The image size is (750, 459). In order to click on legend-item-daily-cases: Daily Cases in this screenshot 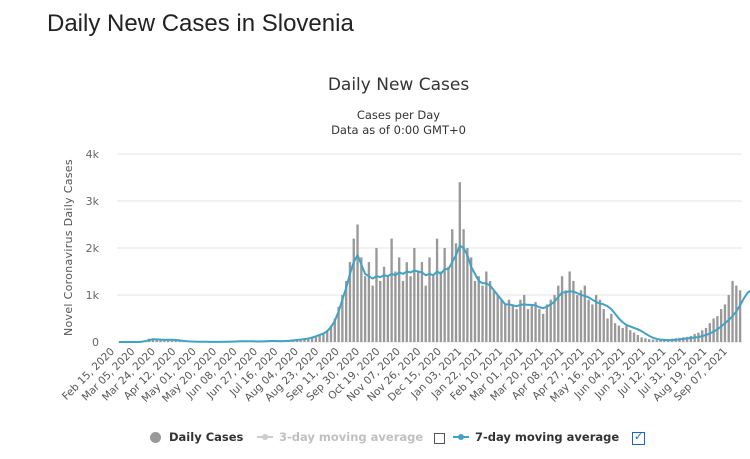, I will do `click(196, 437)`.